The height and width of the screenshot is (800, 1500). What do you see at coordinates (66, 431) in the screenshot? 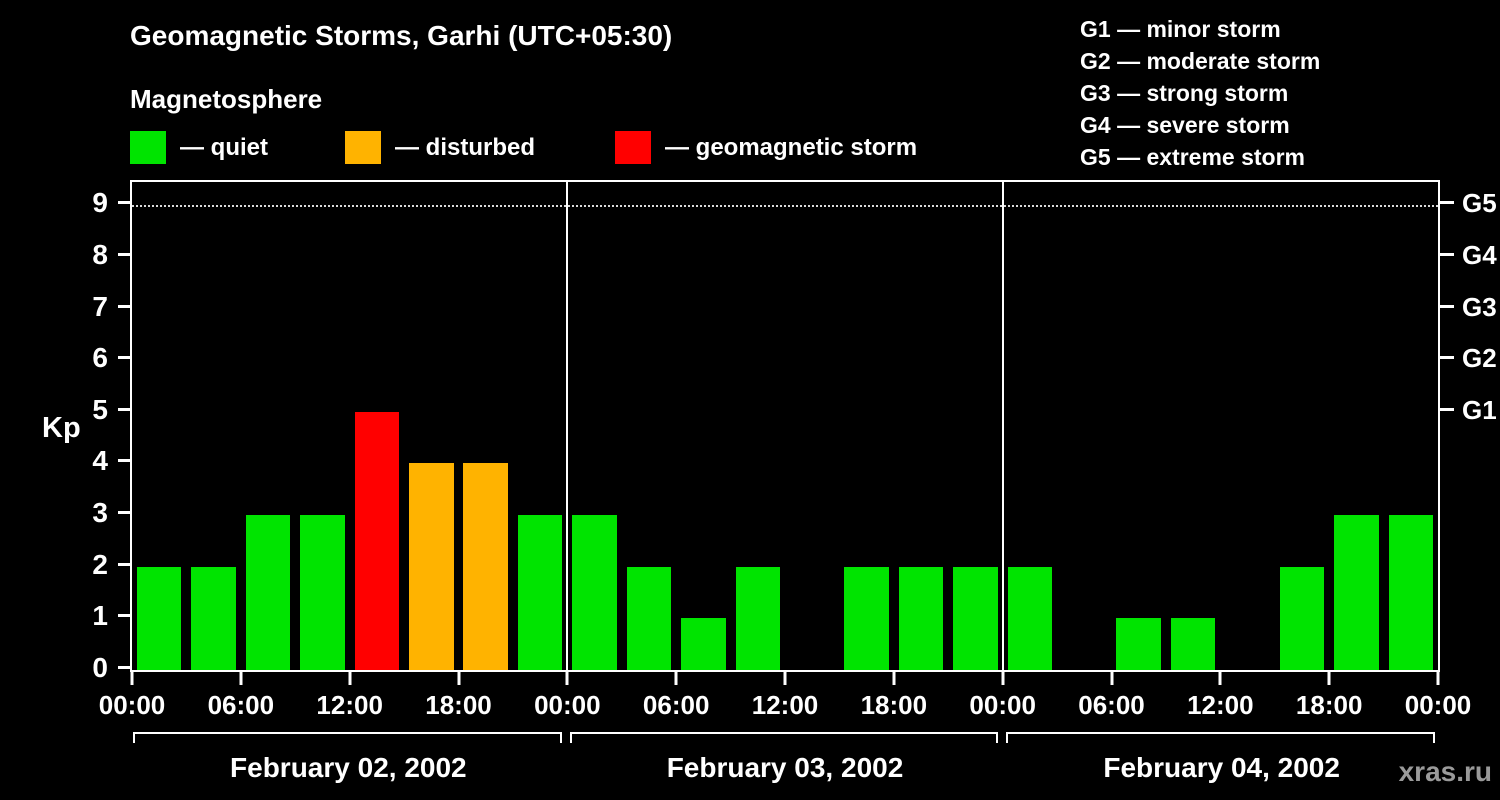
I see `y-axis: 0 1 2 3 4 5 6 7 8 9` at bounding box center [66, 431].